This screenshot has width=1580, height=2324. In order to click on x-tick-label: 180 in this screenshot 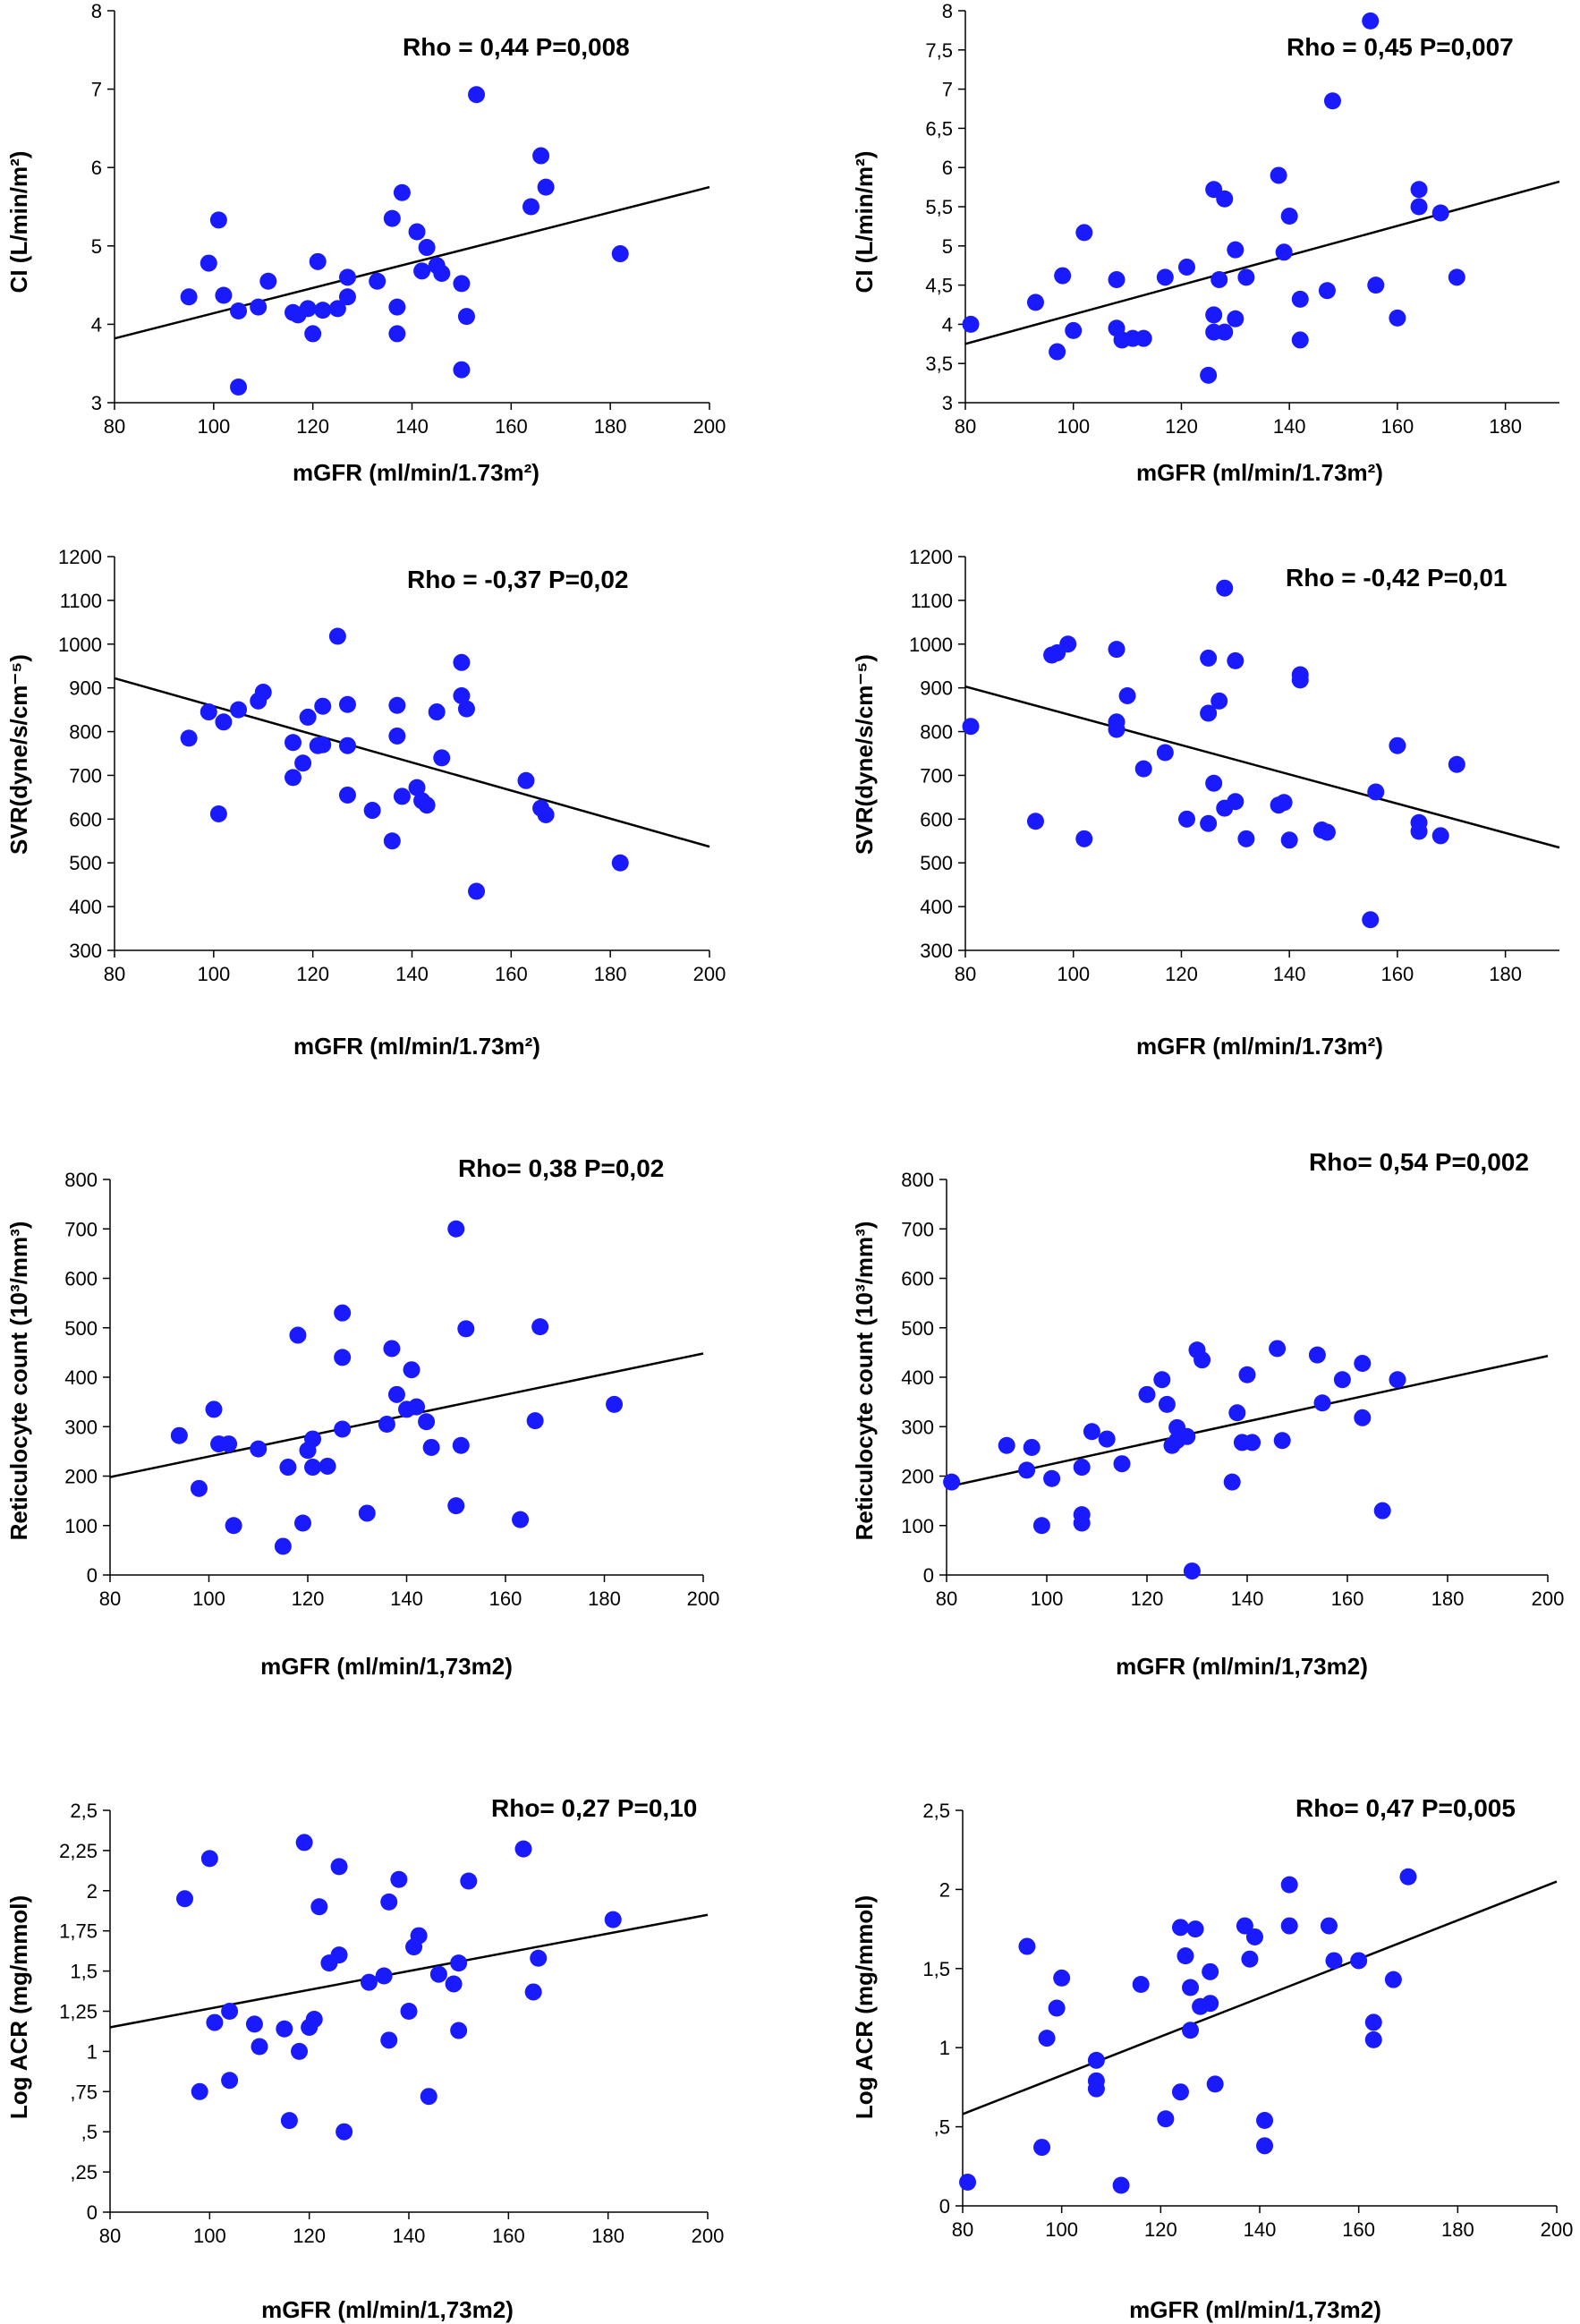, I will do `click(610, 974)`.